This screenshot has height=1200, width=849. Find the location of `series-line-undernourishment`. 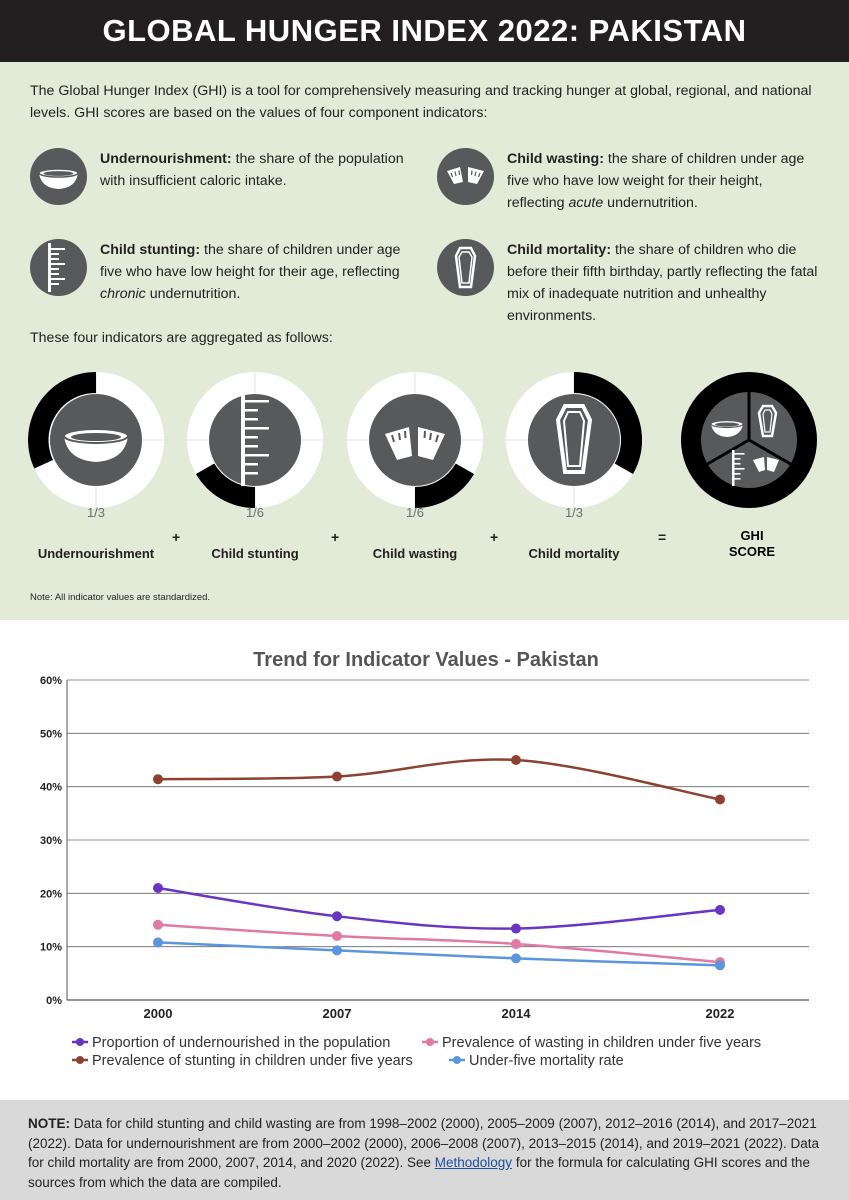

series-line-undernourishment is located at coordinates (439, 908).